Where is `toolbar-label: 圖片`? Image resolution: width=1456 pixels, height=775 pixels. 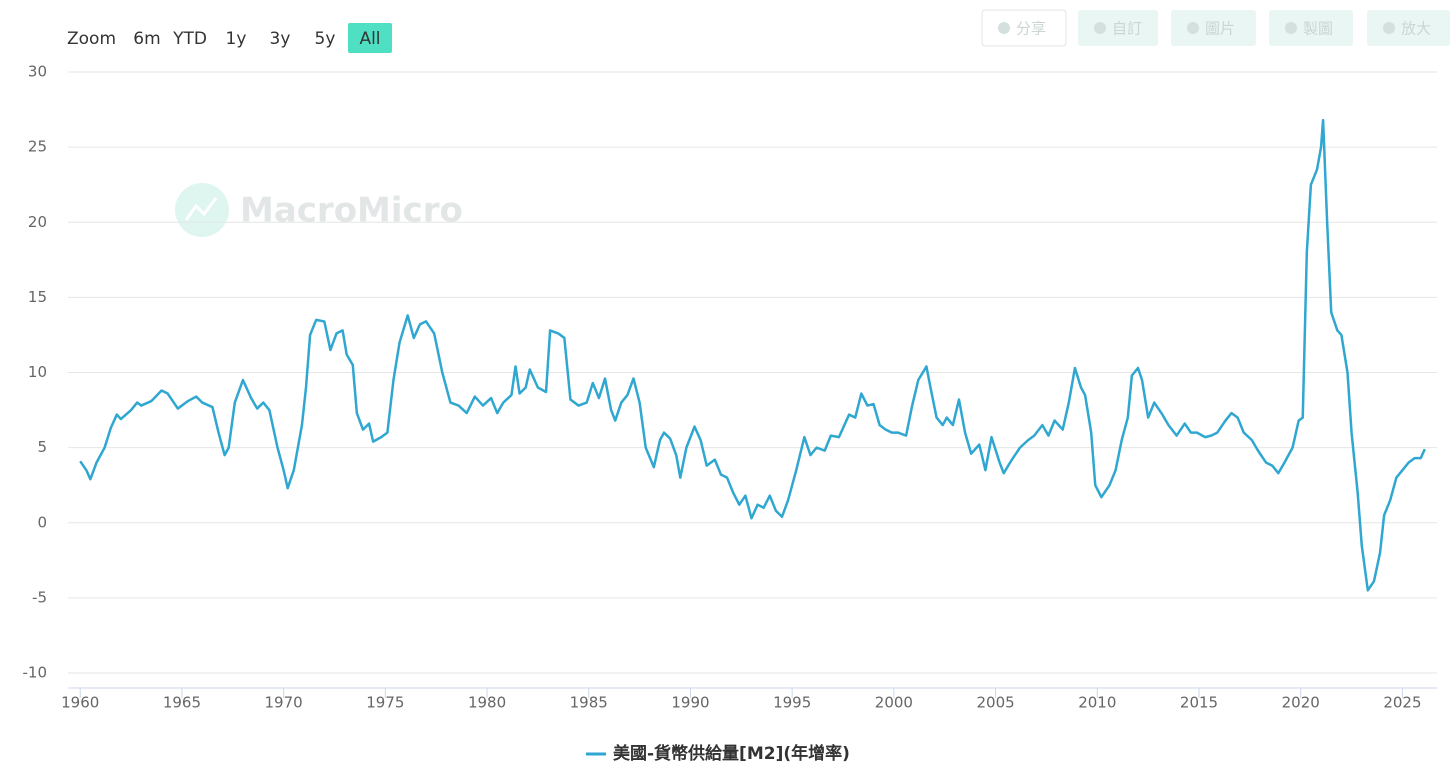 toolbar-label: 圖片 is located at coordinates (1220, 29).